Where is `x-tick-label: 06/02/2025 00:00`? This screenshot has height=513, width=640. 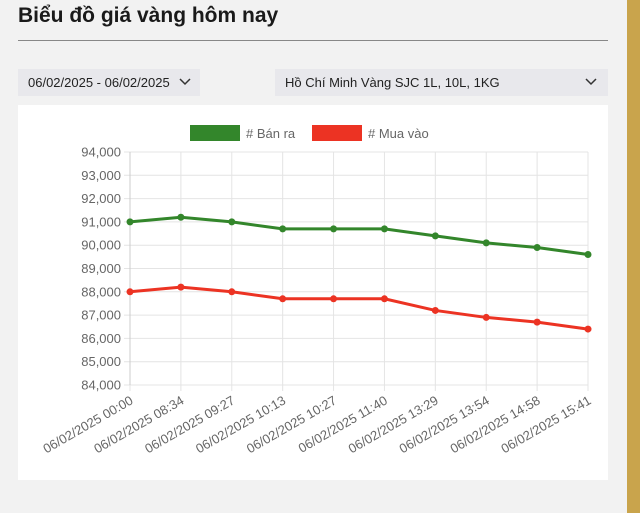
x-tick-label: 06/02/2025 00:00 is located at coordinates (87, 425).